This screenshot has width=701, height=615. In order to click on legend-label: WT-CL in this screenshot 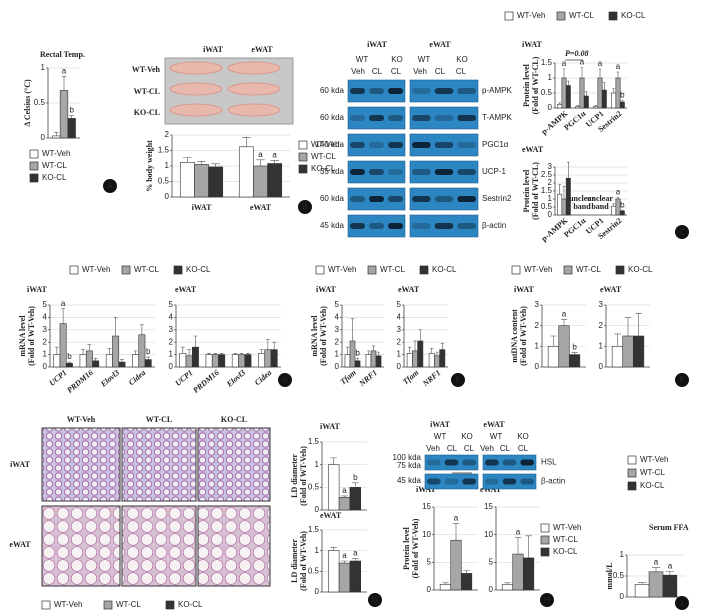, I will do `click(588, 269)`.